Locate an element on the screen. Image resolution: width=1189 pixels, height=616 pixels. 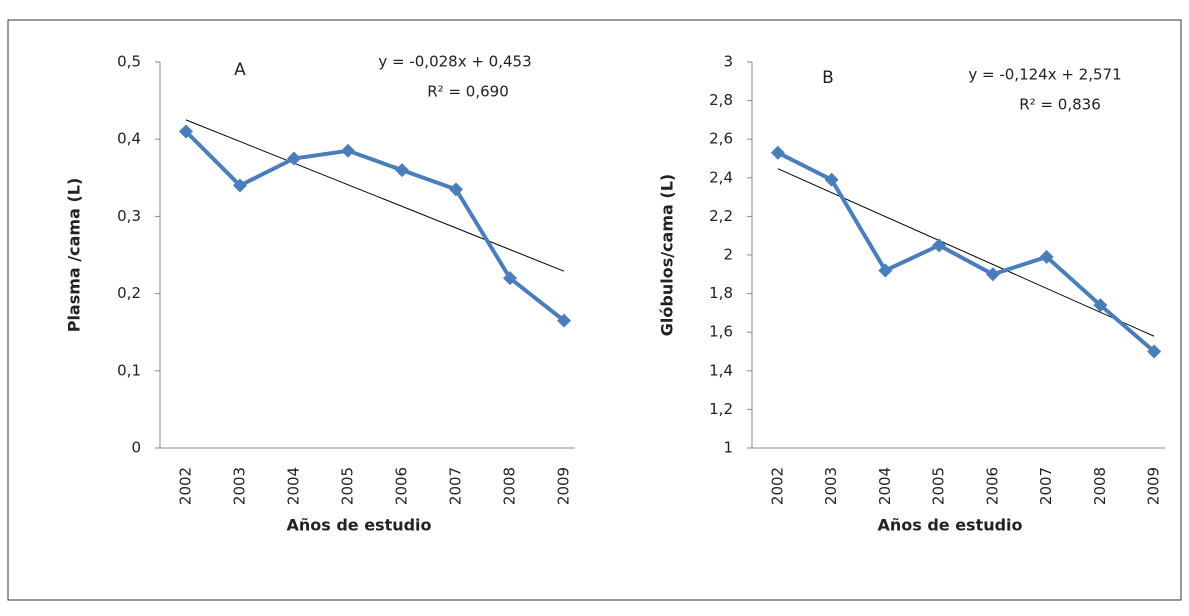
y-tick-label: 2,4 is located at coordinates (721, 177).